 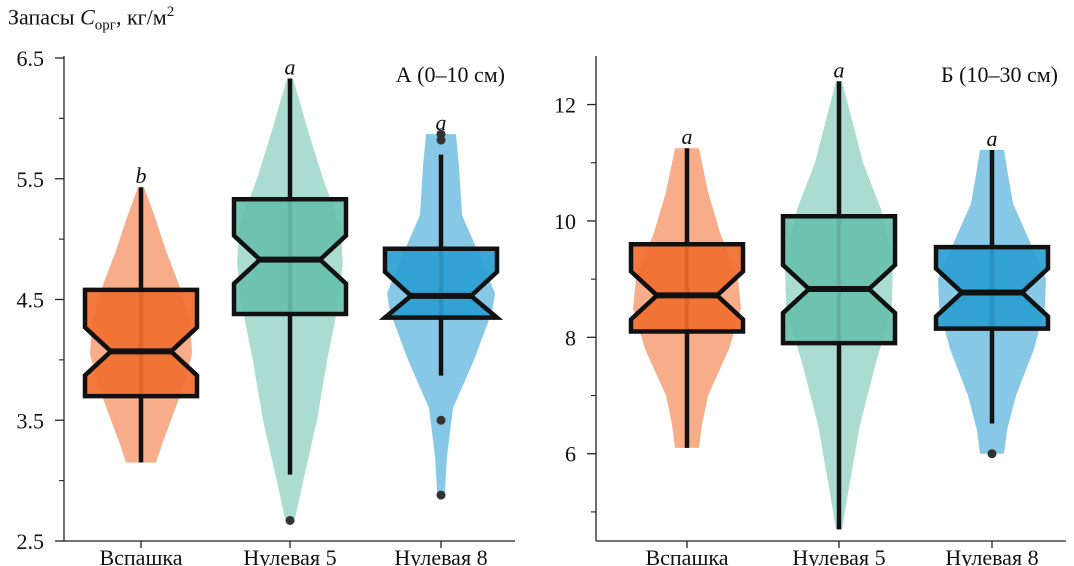 What do you see at coordinates (31, 179) in the screenshot?
I see `y-tick-label: 5.5` at bounding box center [31, 179].